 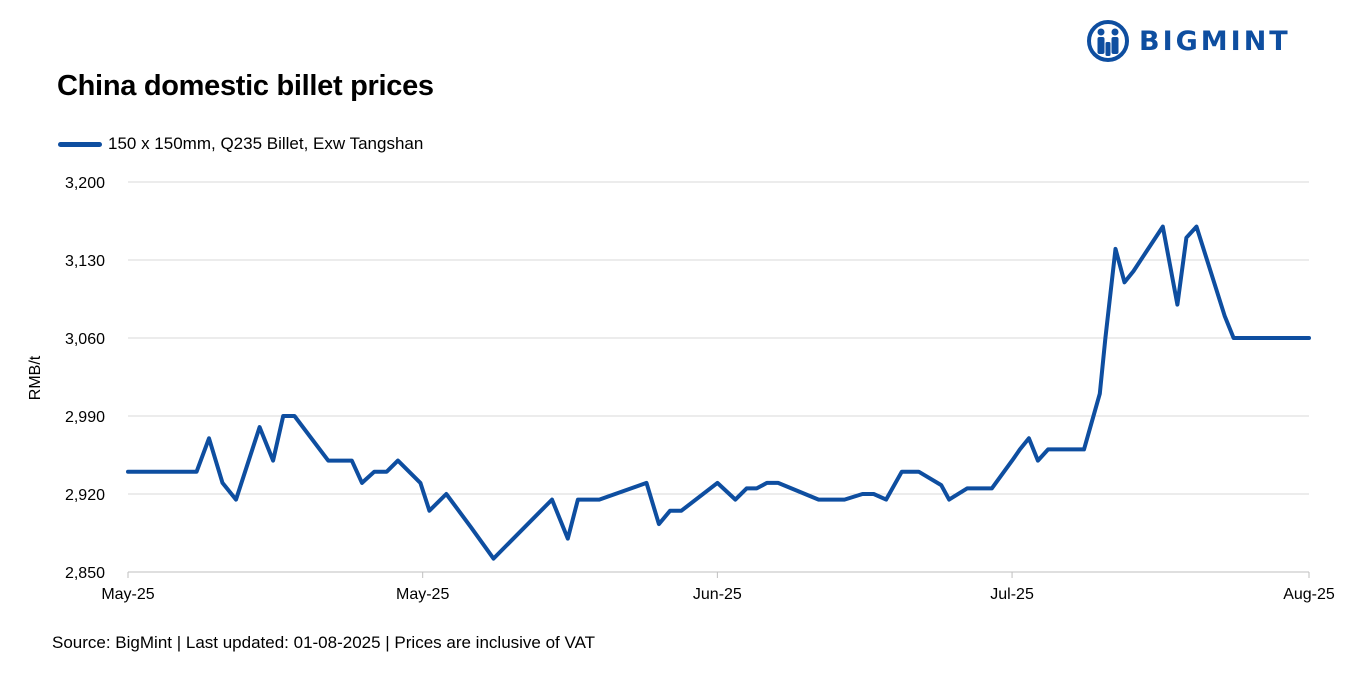 What do you see at coordinates (85, 573) in the screenshot?
I see `y-tick-label: 2,850` at bounding box center [85, 573].